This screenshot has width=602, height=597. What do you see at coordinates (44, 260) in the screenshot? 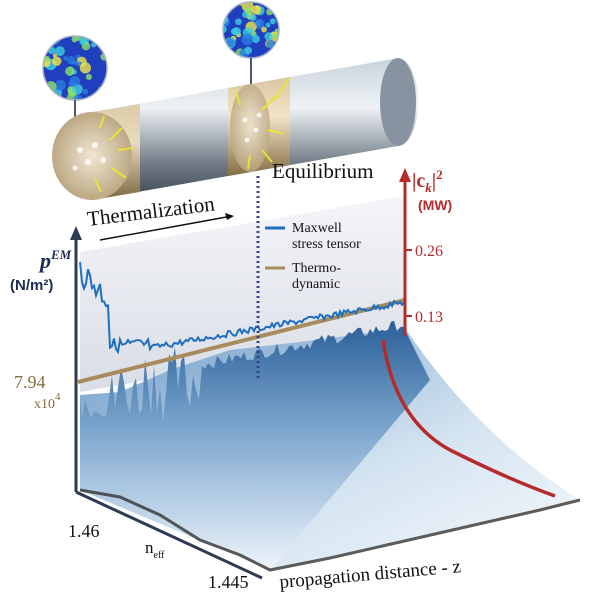
I see `t: p` at bounding box center [44, 260].